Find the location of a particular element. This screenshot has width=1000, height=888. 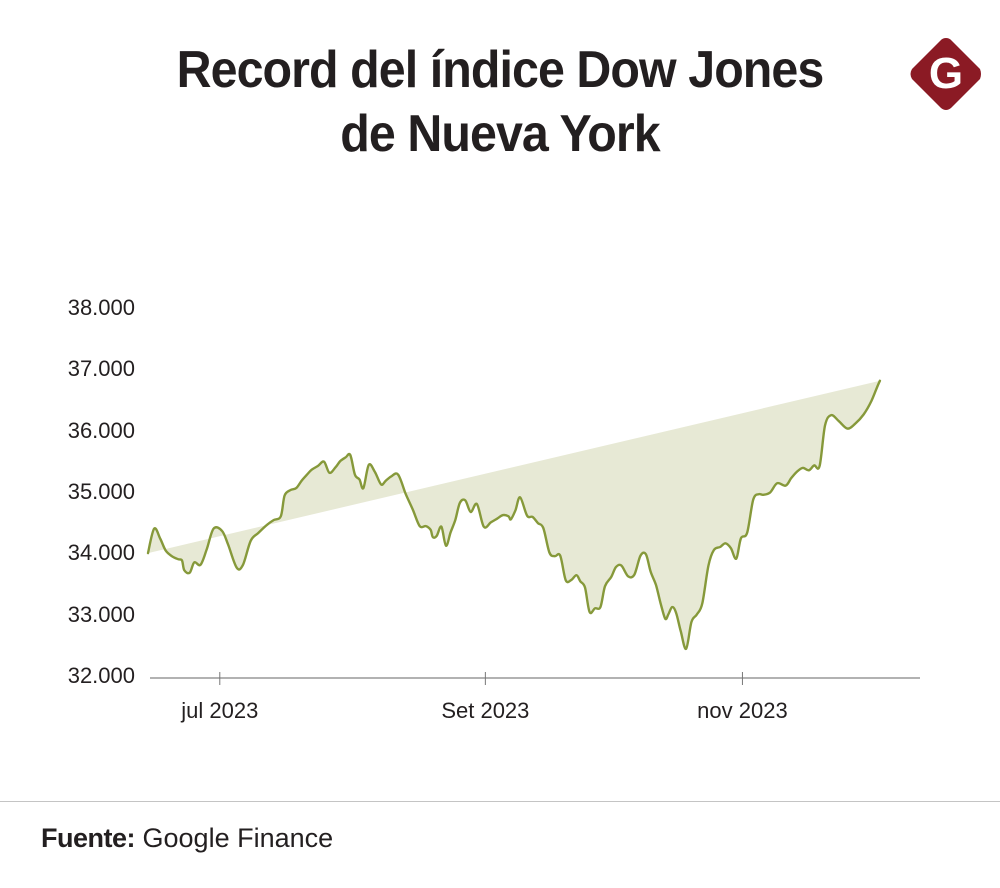

source-line: Fuente: Google Finance is located at coordinates (187, 838).